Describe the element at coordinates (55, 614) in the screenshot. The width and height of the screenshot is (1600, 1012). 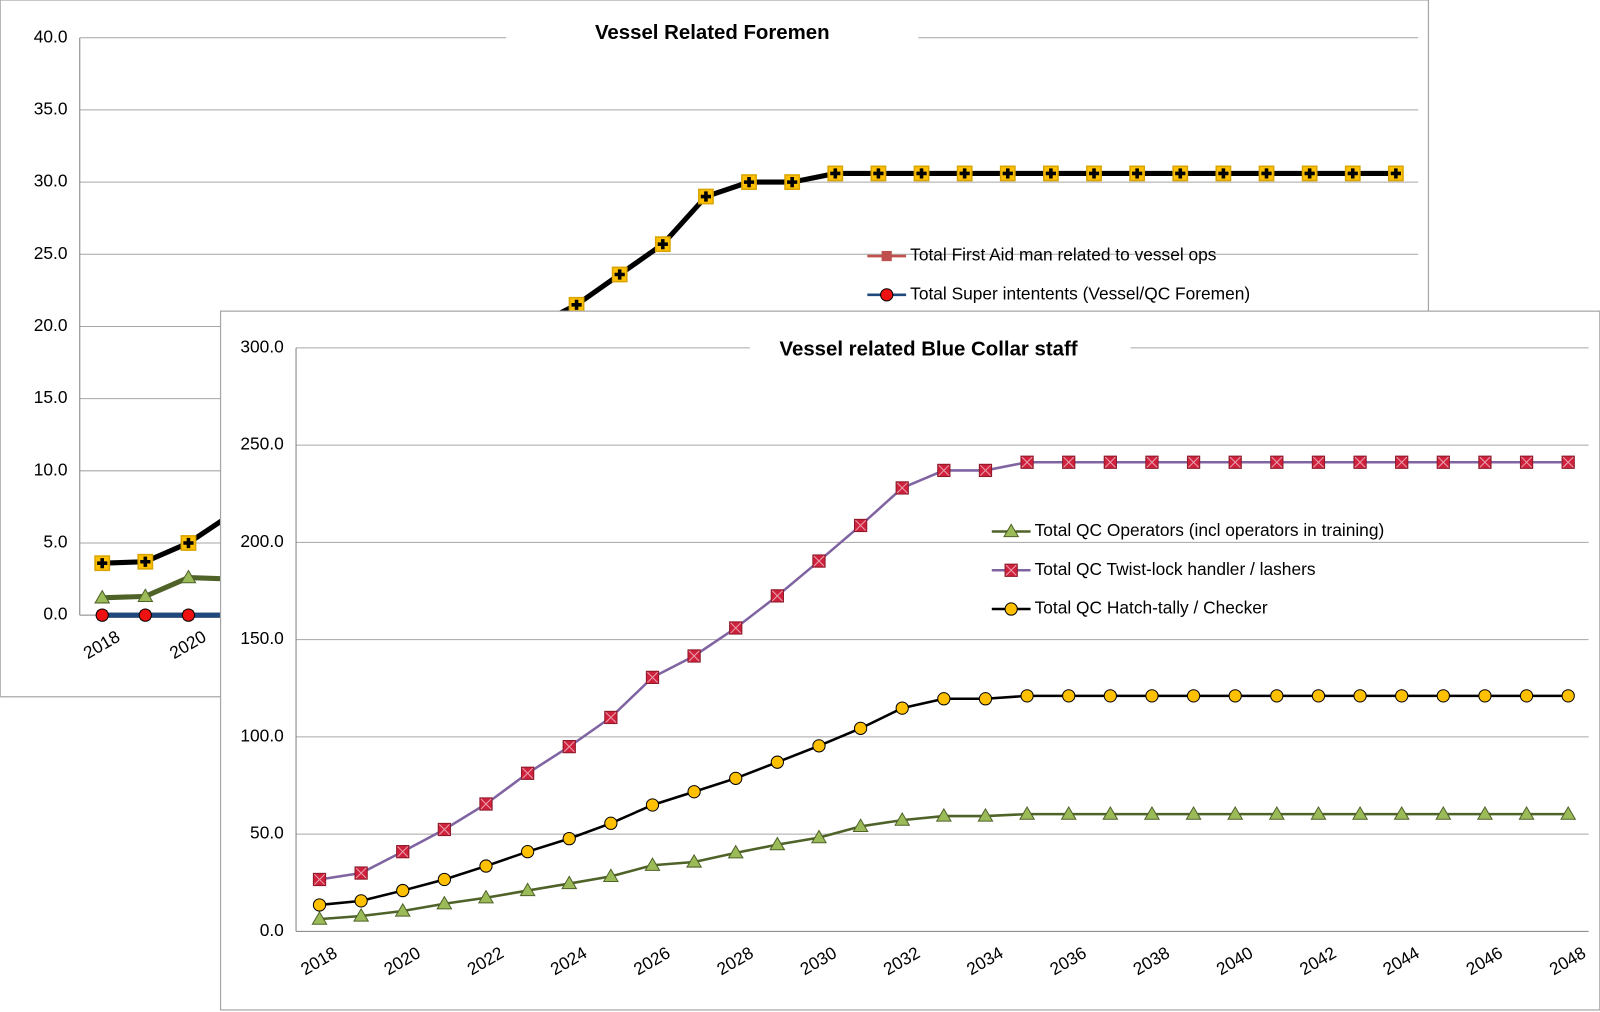
I see `y-tick-label: 0.0` at that location.